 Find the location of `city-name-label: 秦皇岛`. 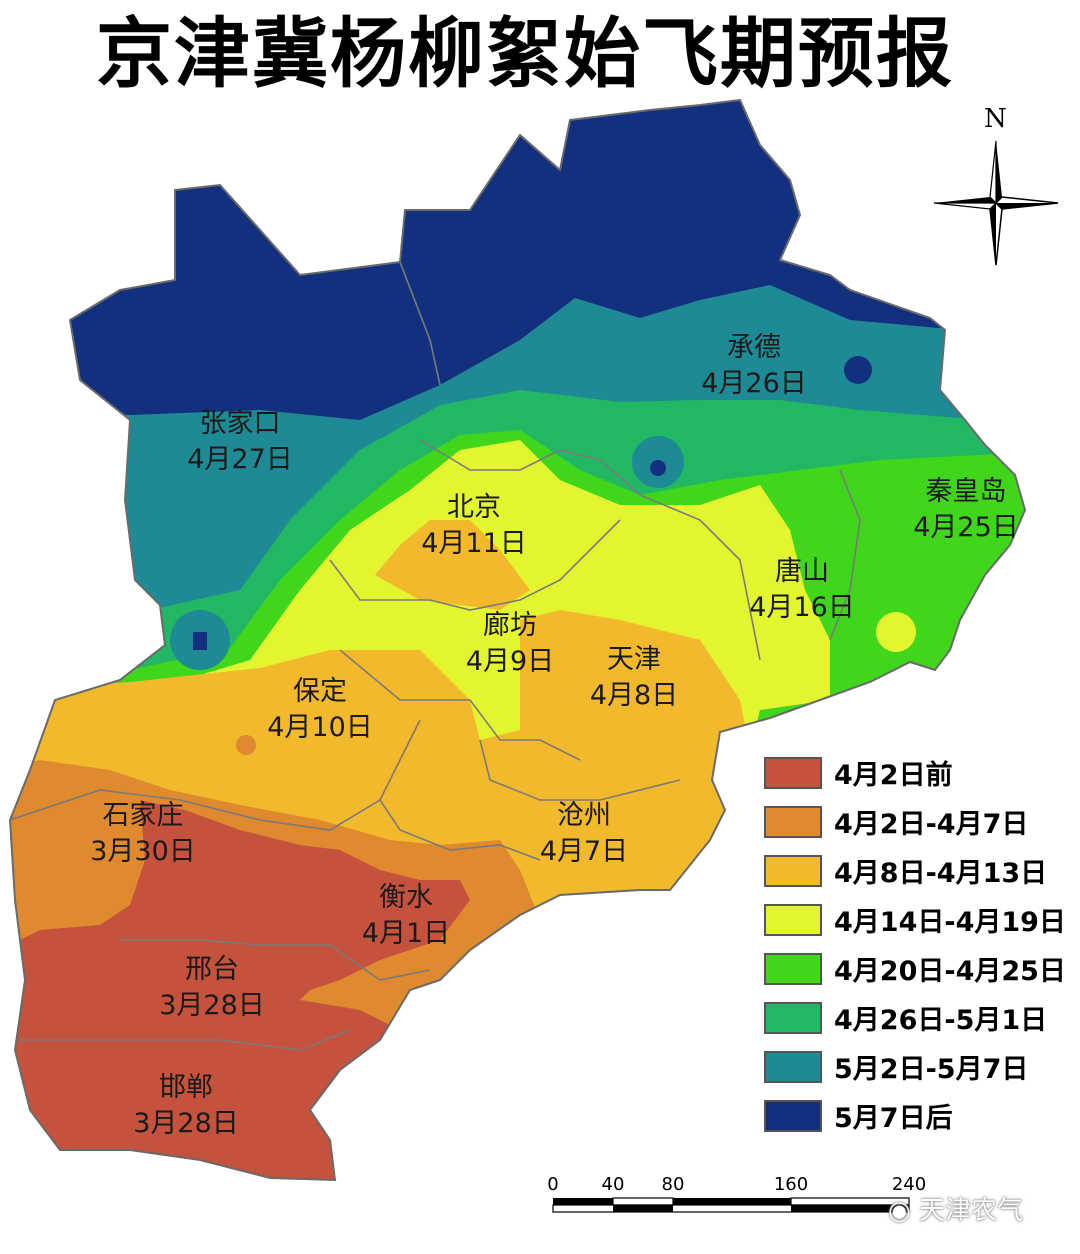

city-name-label: 秦皇岛 is located at coordinates (966, 491).